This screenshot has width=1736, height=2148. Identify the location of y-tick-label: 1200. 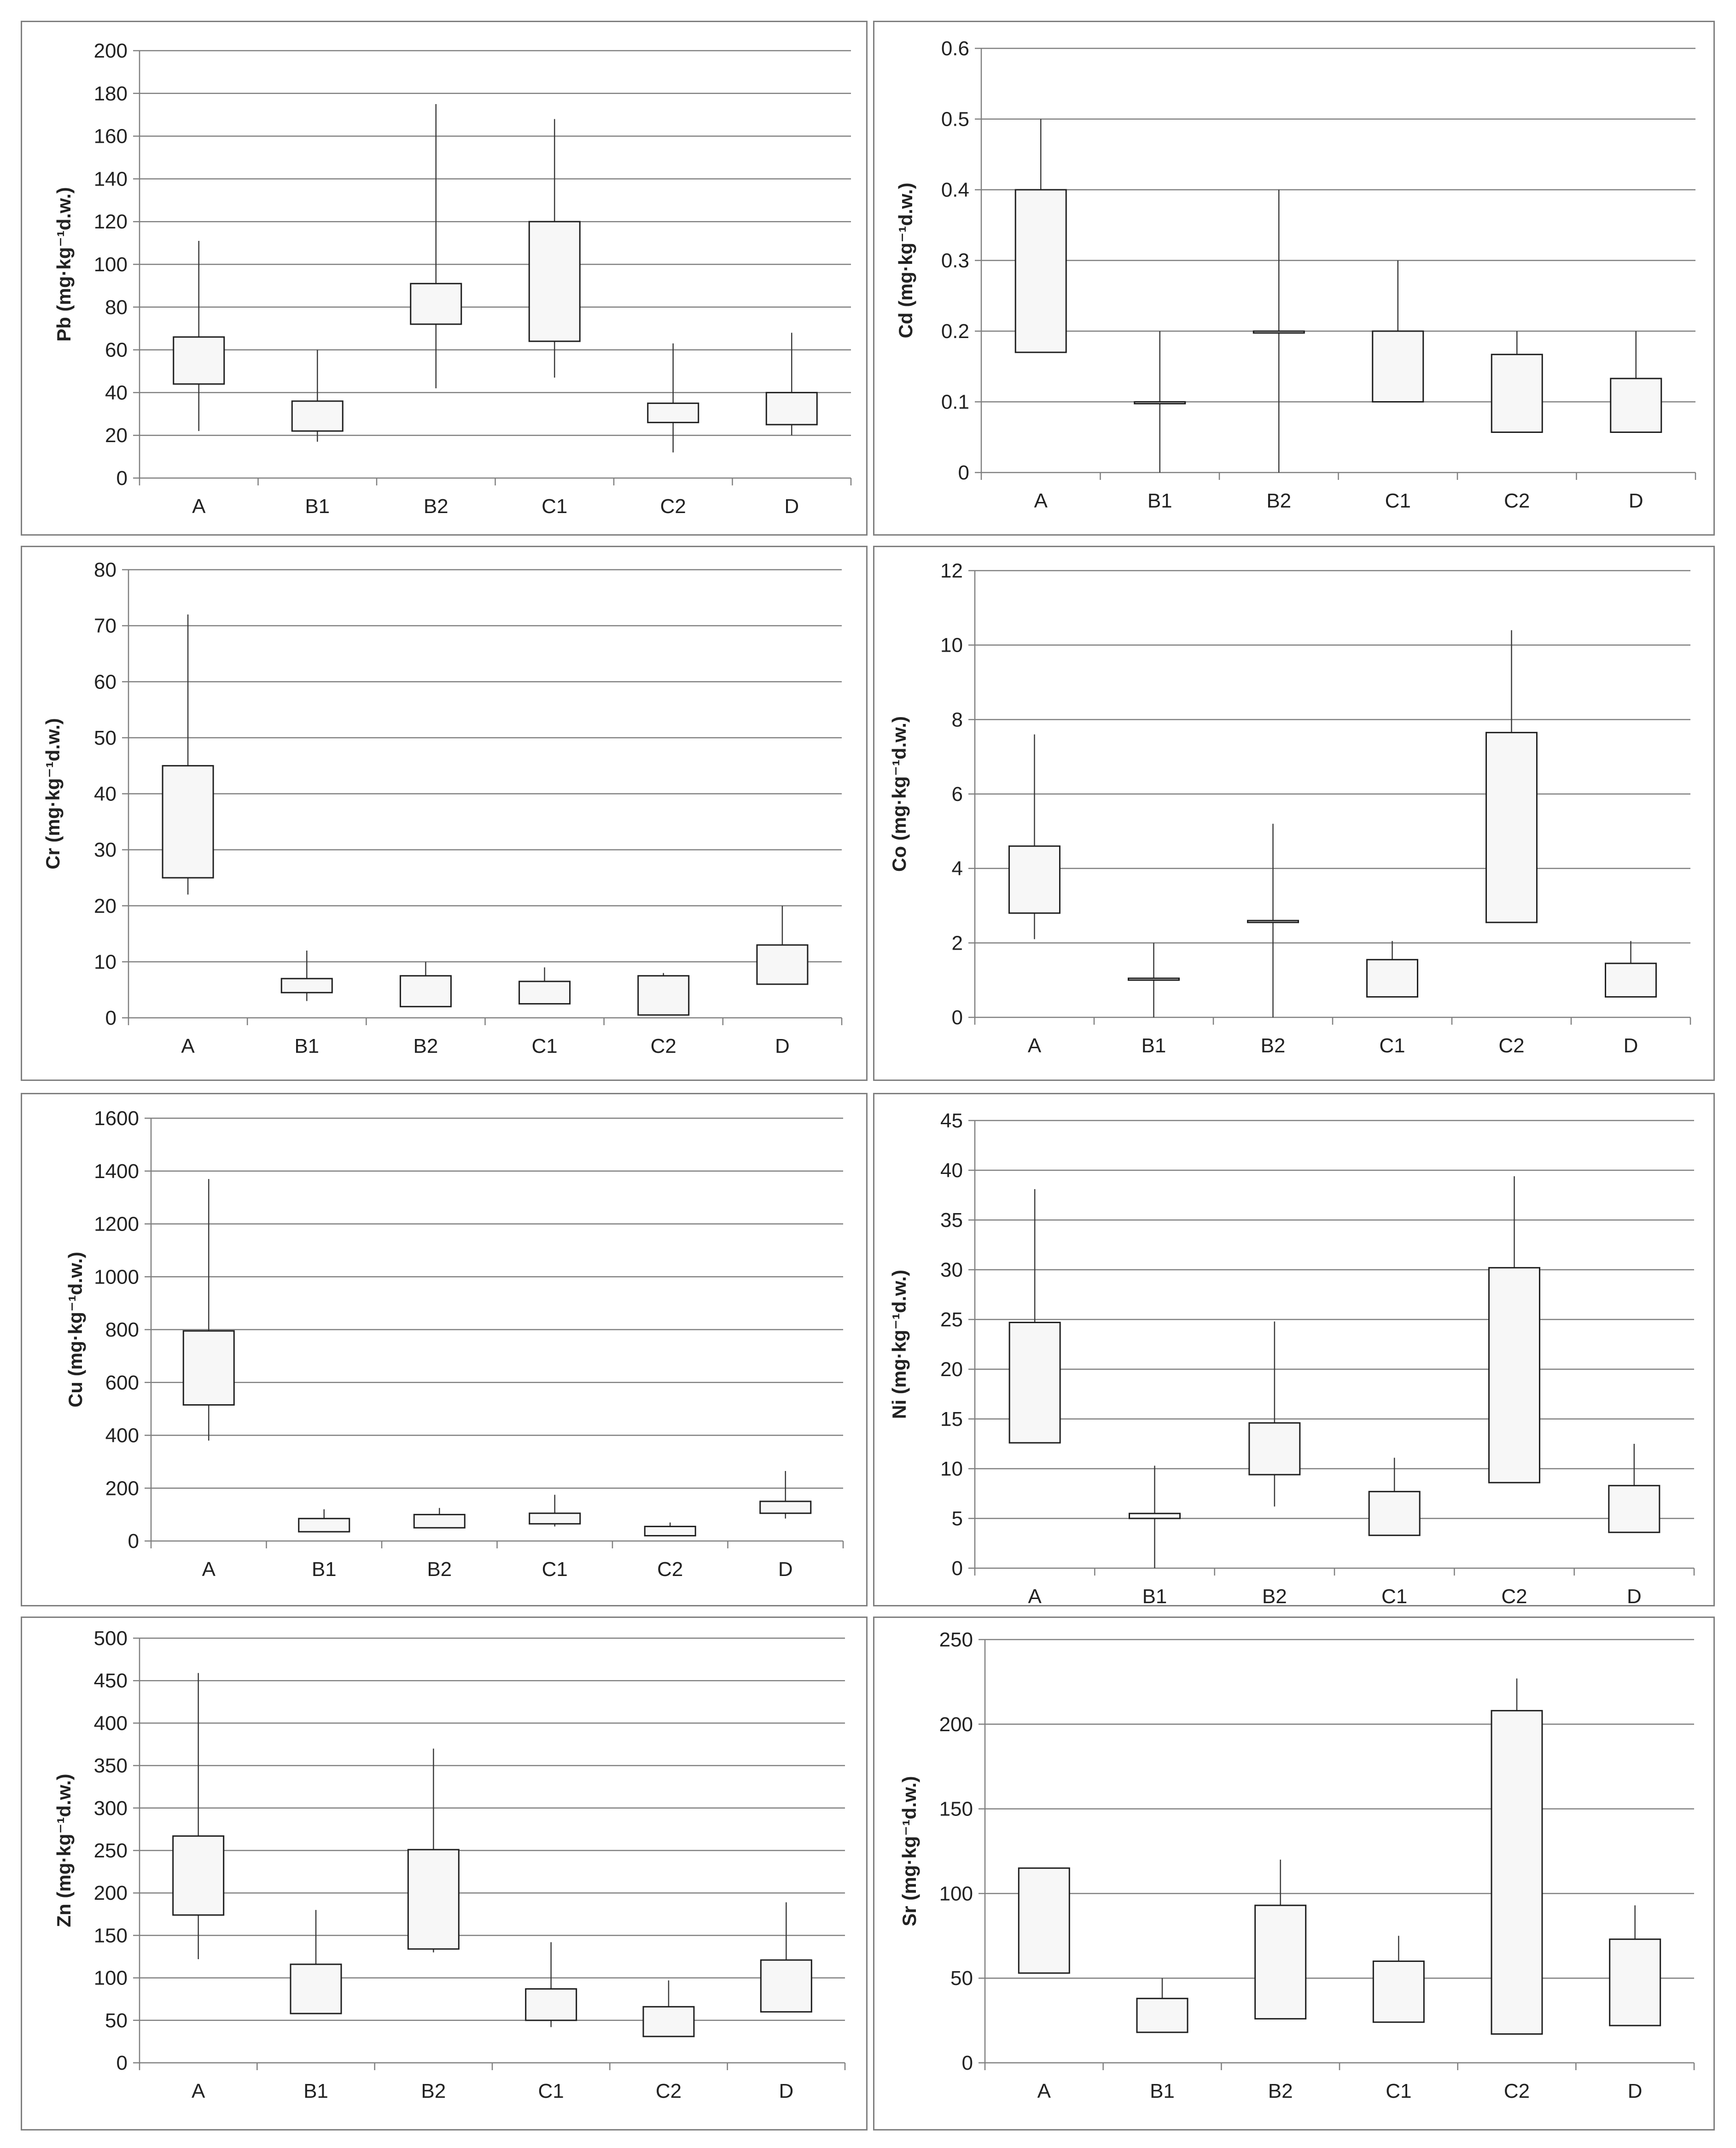
(116, 1224).